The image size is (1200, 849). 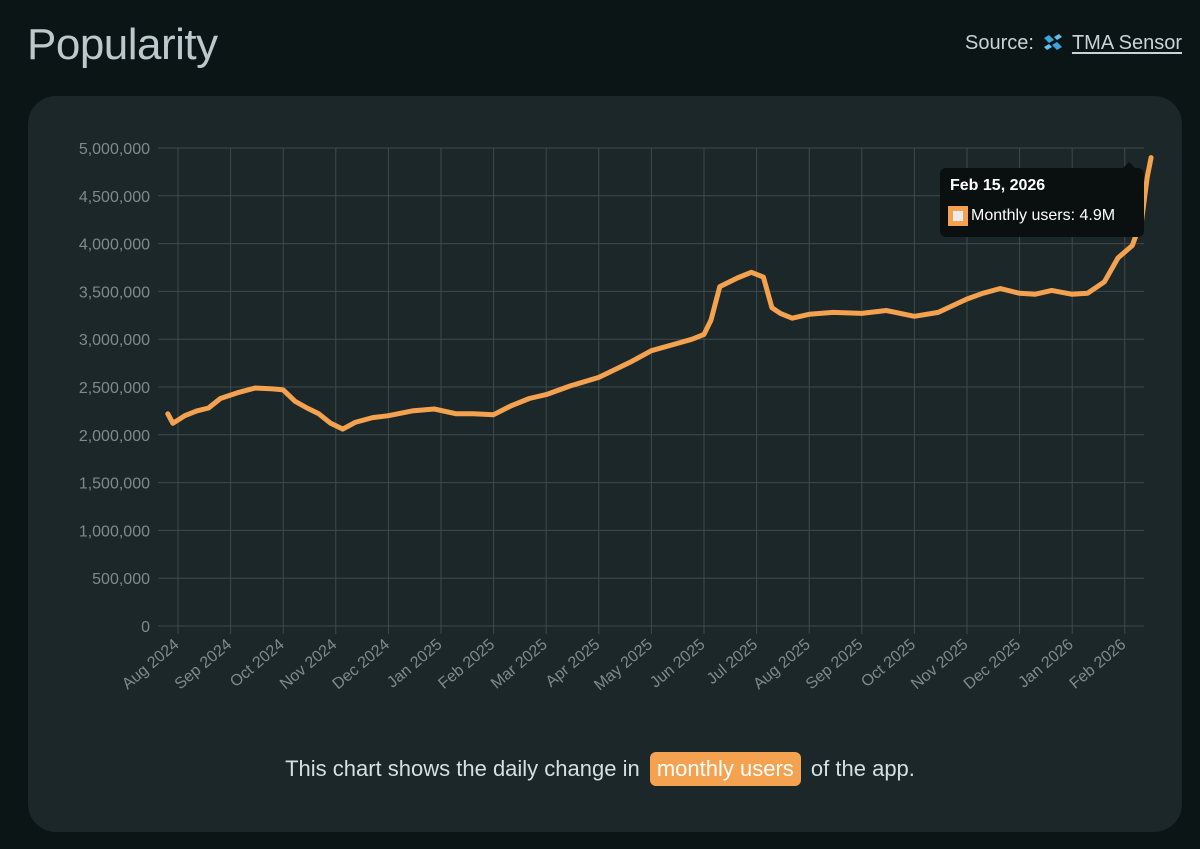 I want to click on series-color-swatch, so click(x=958, y=216).